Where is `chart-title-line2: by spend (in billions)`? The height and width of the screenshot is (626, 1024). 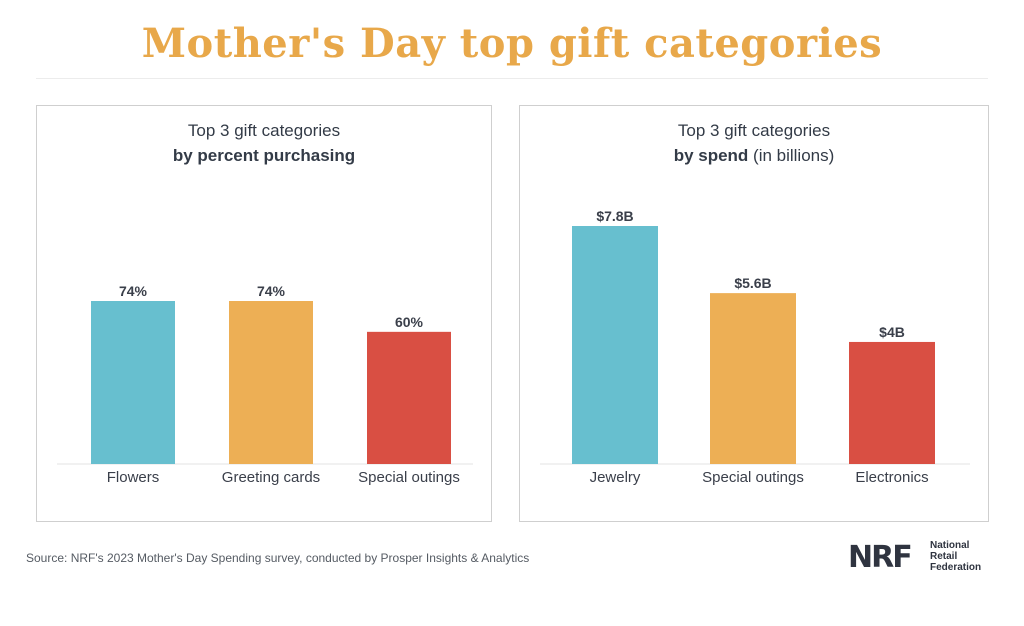 chart-title-line2: by spend (in billions) is located at coordinates (754, 156).